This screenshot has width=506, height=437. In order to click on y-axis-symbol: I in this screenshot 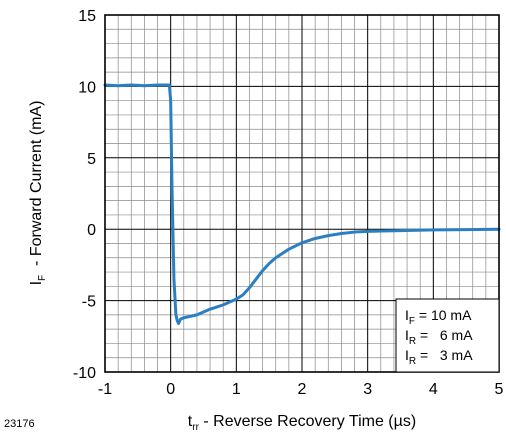, I will do `click(36, 283)`.